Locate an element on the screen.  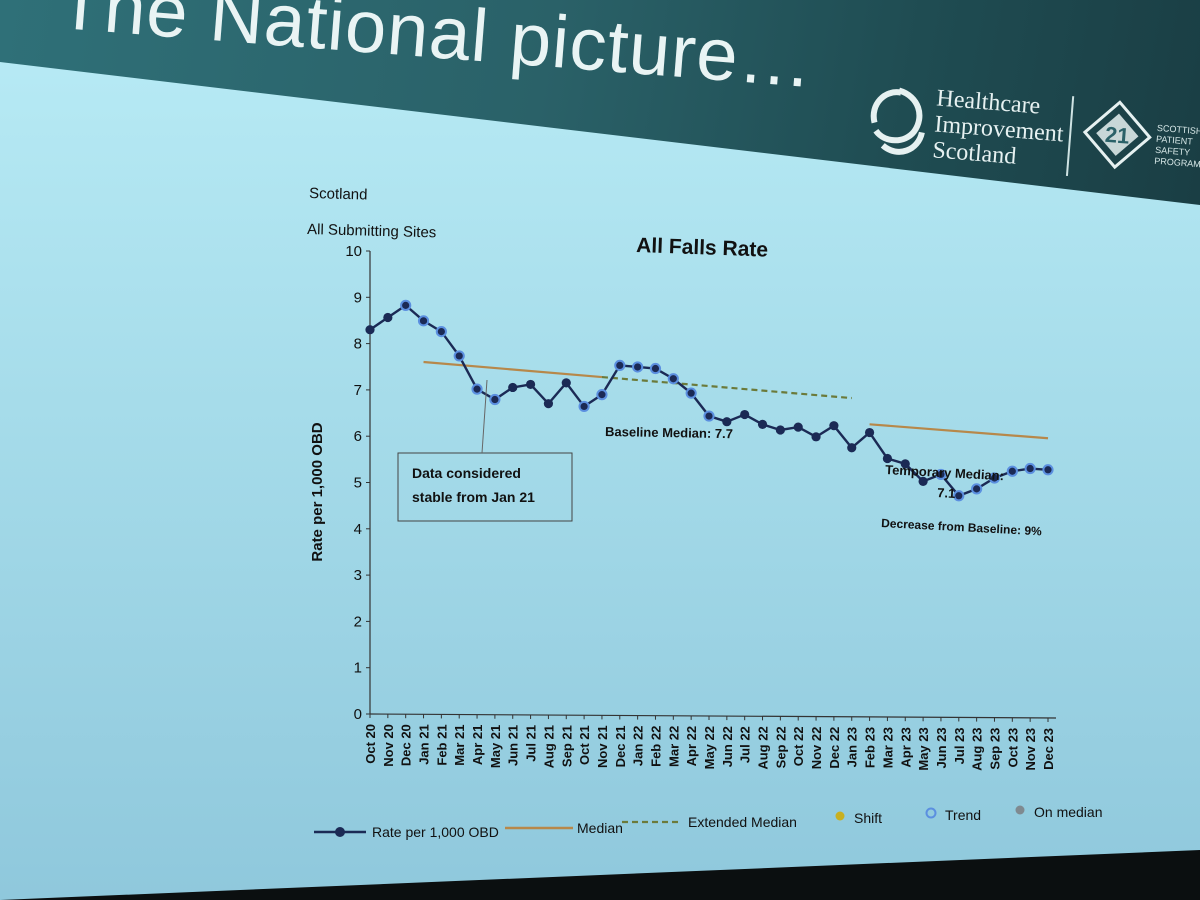
series-rate is located at coordinates (709, 400).